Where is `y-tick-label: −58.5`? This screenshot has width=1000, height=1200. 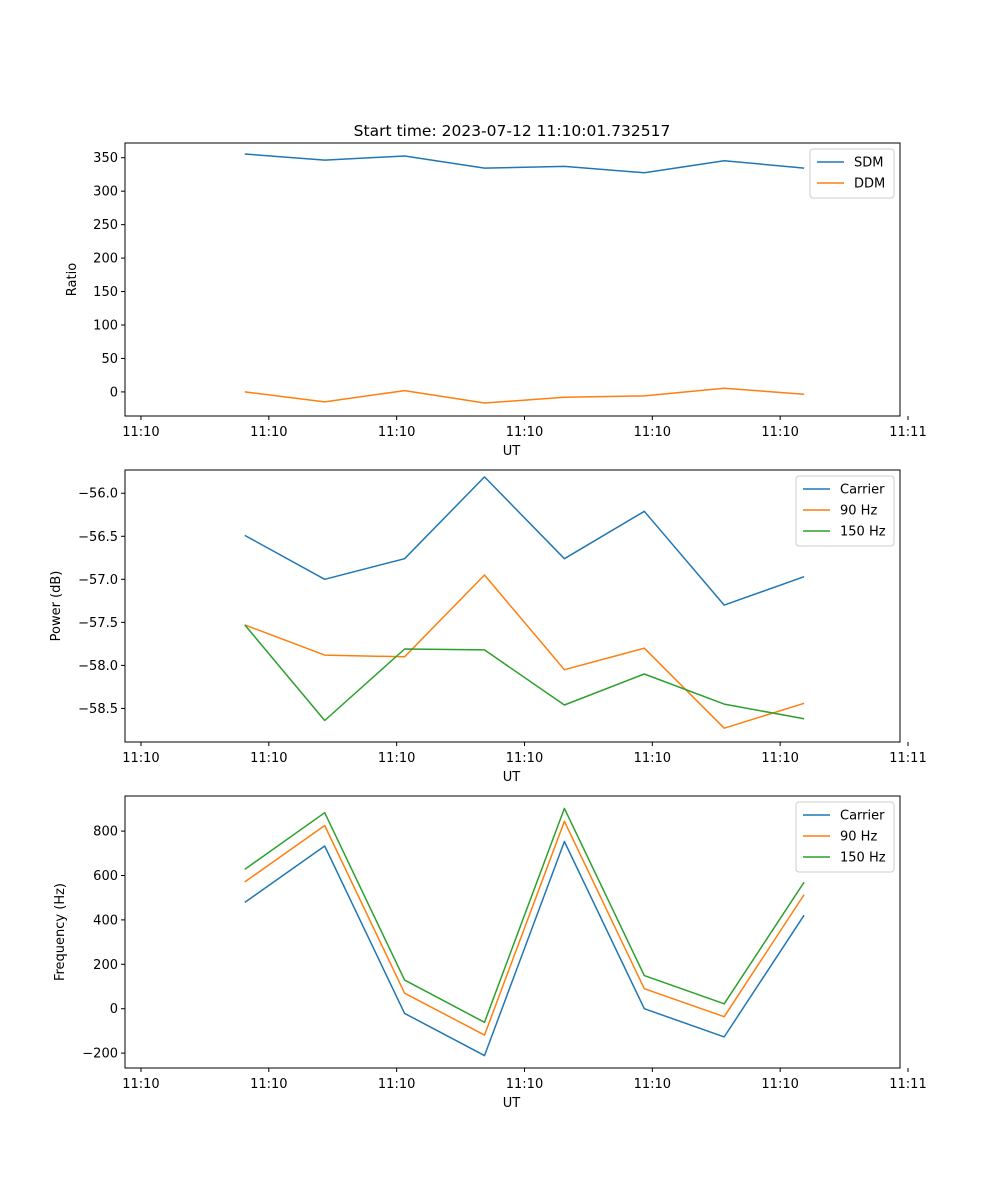
y-tick-label: −58.5 is located at coordinates (98, 709).